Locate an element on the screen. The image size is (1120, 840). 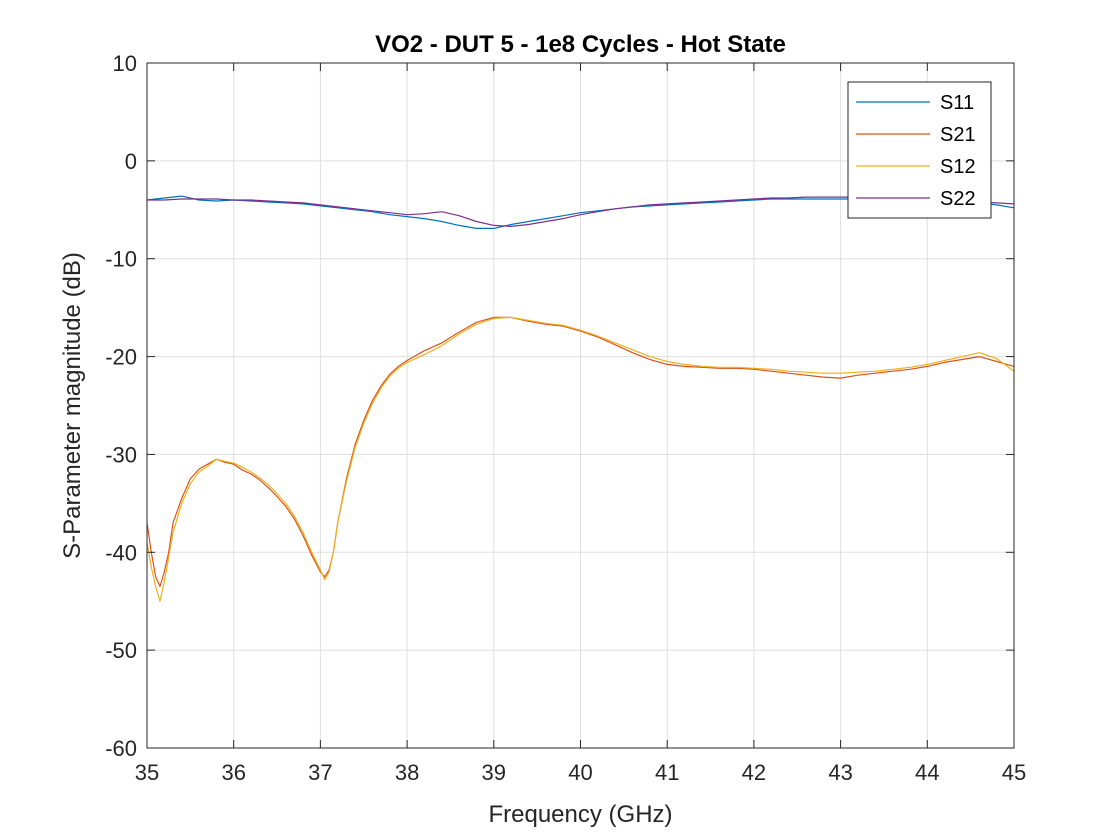
y-tick-label: 0 is located at coordinates (131, 161).